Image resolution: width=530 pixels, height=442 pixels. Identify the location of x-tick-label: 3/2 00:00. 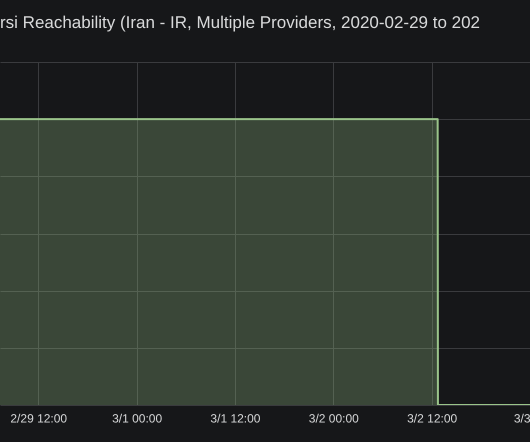
(334, 419).